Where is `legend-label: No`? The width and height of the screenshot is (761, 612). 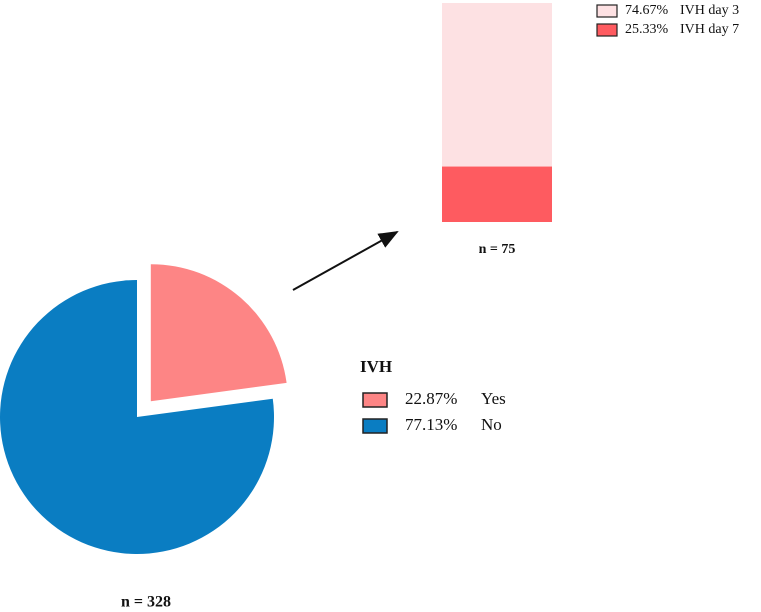 legend-label: No is located at coordinates (491, 424).